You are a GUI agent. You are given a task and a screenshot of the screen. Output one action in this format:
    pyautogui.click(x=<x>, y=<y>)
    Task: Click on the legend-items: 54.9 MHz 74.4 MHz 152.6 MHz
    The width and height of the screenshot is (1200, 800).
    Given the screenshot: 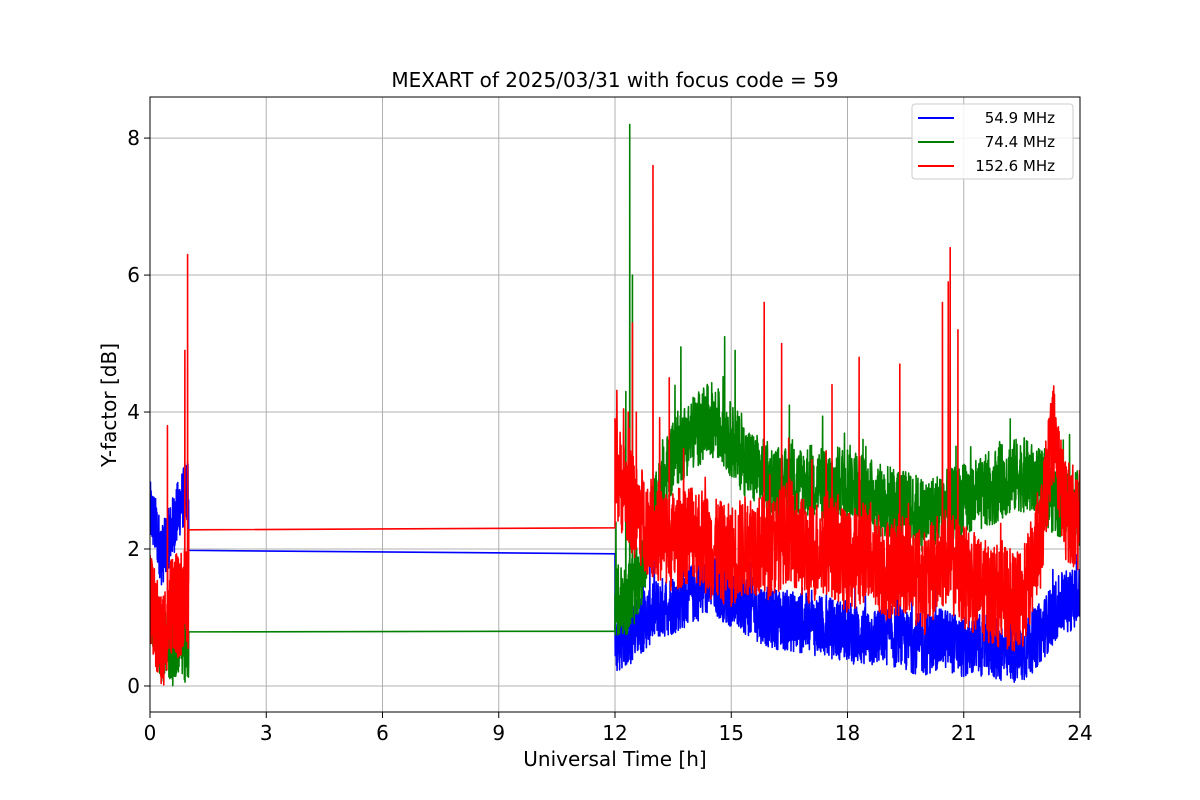 What is the action you would take?
    pyautogui.click(x=986, y=142)
    